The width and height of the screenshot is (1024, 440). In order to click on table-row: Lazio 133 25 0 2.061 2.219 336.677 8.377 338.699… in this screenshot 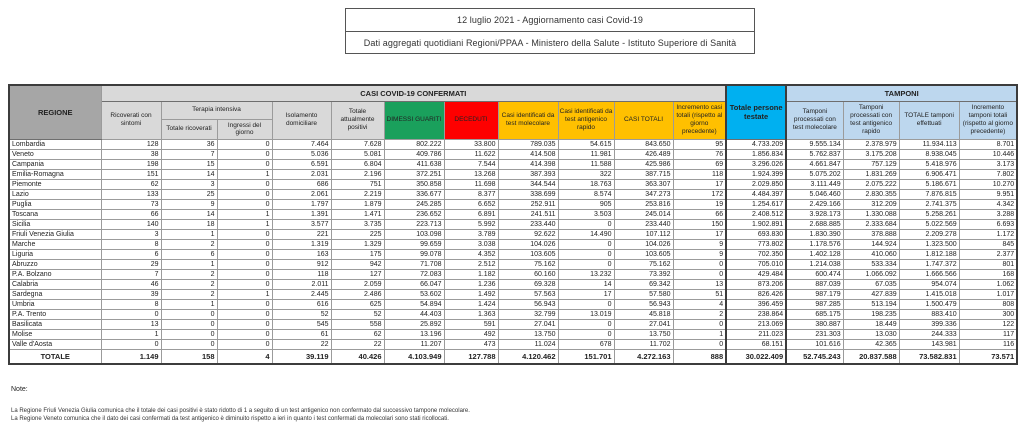, I will do `click(513, 194)`.